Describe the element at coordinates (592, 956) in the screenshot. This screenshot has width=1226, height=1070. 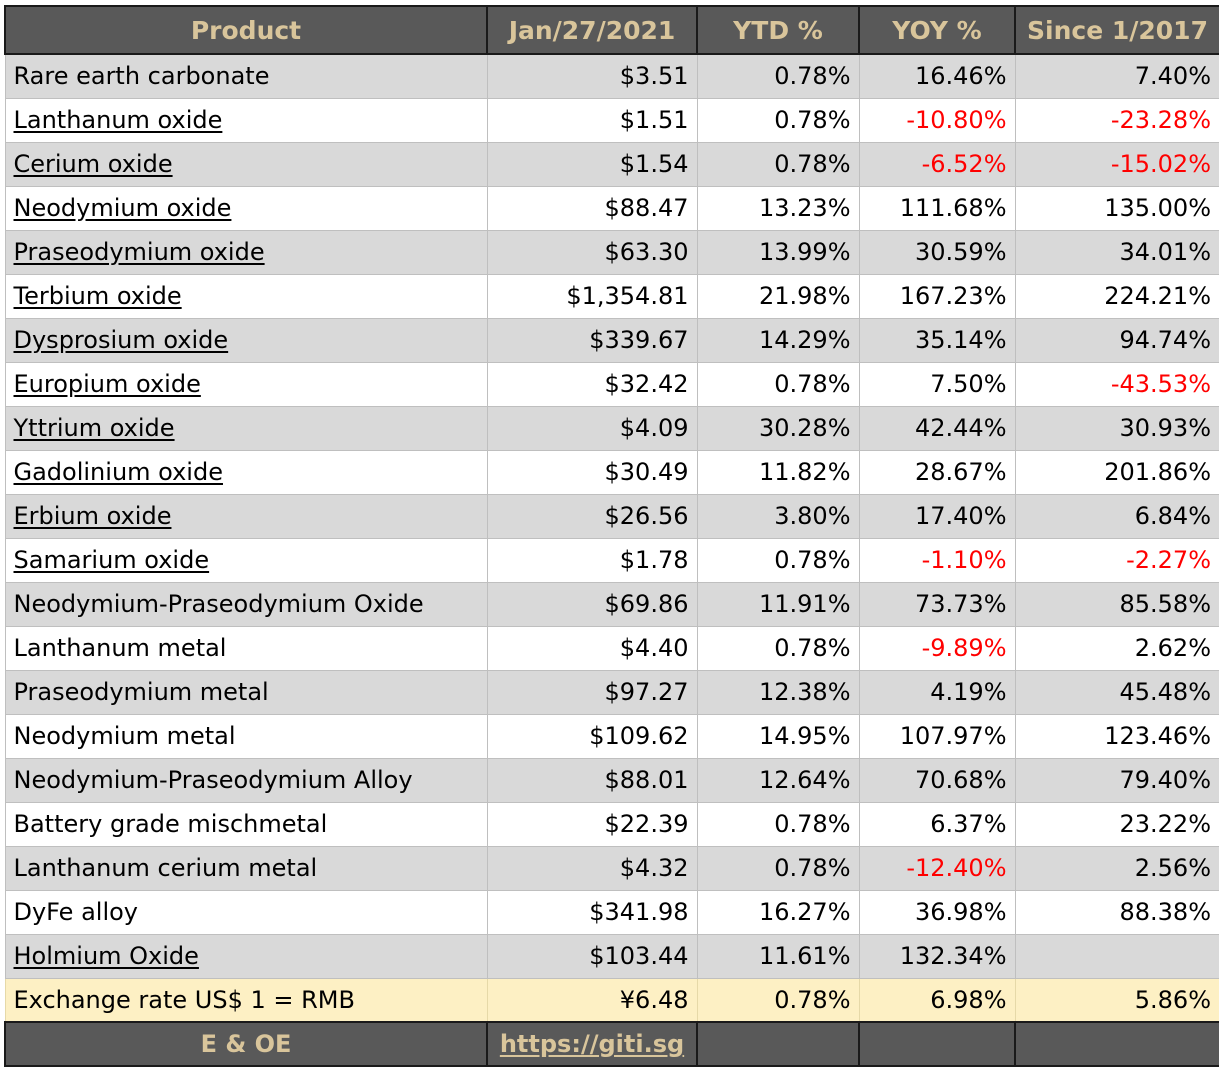
I see `price-cell: $103.44` at that location.